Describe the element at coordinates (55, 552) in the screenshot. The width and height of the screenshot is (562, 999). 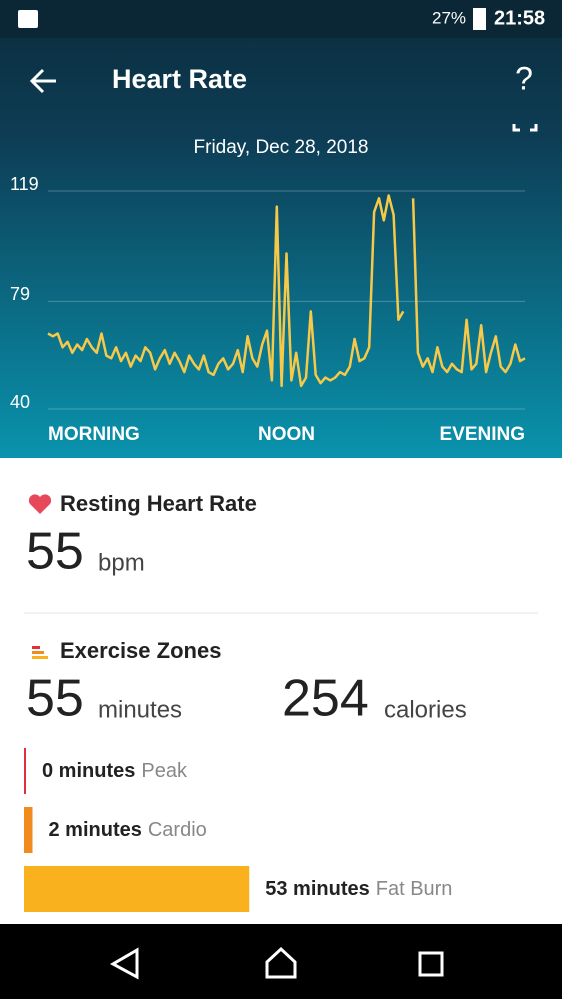
I see `resting-value: 55` at that location.